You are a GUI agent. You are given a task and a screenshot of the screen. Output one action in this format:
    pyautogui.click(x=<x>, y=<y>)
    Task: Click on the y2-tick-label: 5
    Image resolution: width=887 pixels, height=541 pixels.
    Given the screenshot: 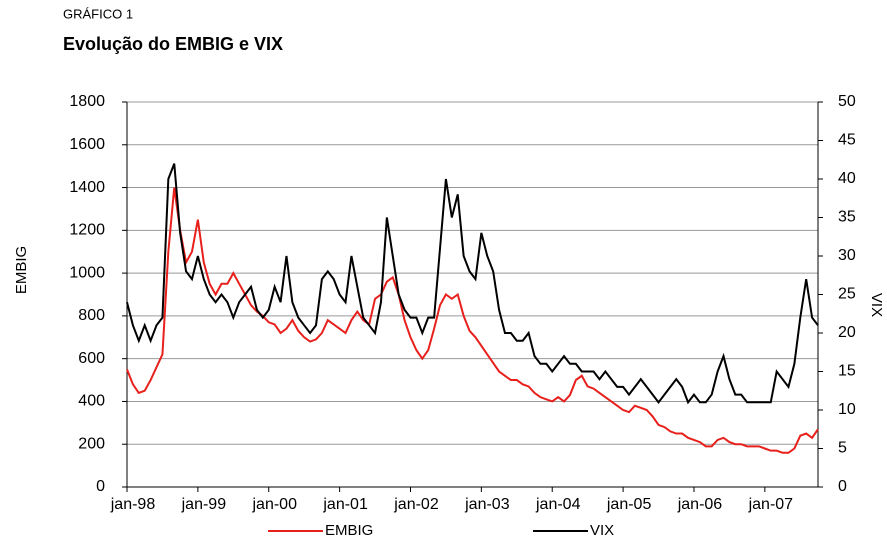 What is the action you would take?
    pyautogui.click(x=842, y=448)
    